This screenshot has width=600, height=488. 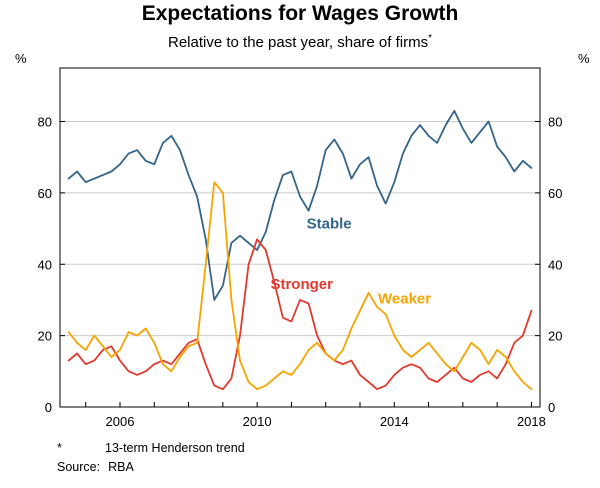 I want to click on footnote-henderson: * 13-term Henderson trend, so click(x=151, y=448).